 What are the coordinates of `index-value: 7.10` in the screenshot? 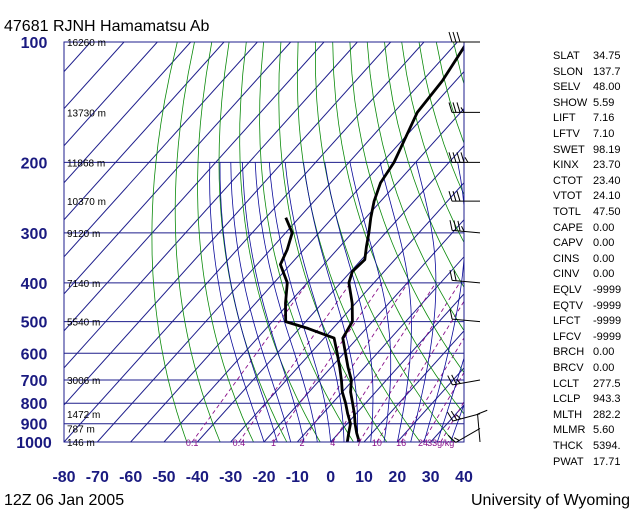 It's located at (604, 134).